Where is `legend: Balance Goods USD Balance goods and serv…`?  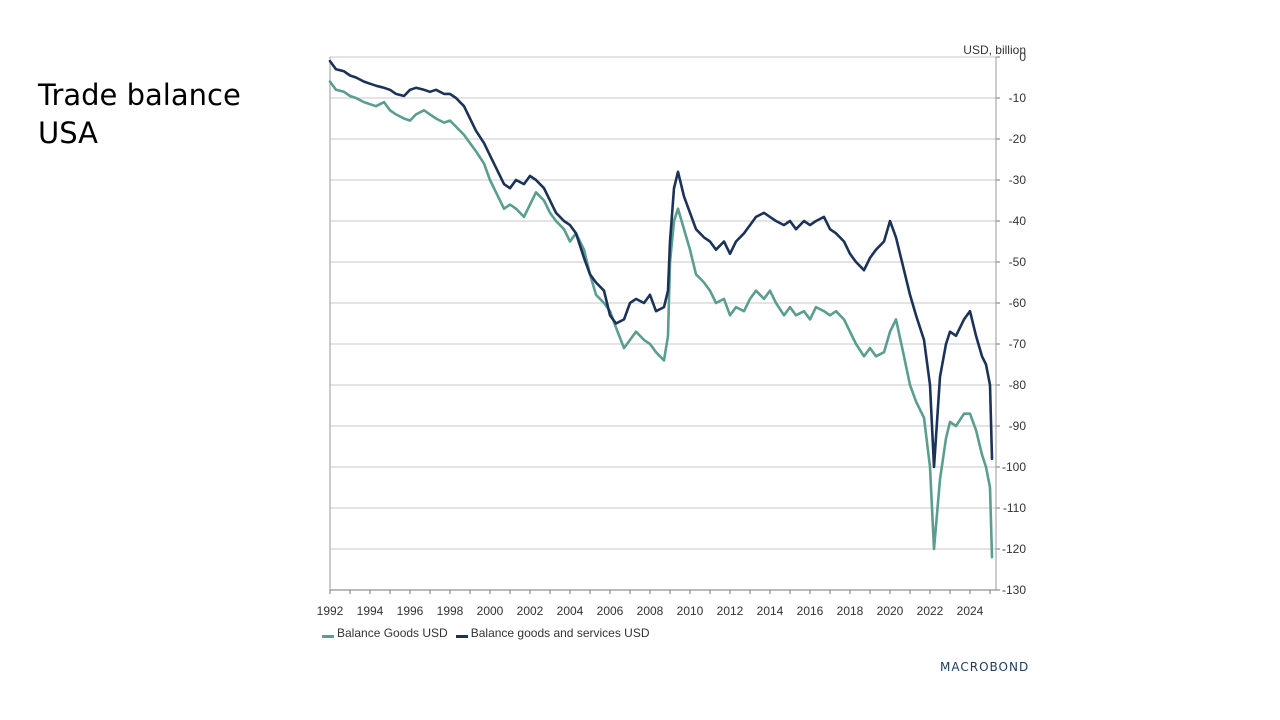
legend: Balance Goods USD Balance goods and serv… is located at coordinates (486, 633).